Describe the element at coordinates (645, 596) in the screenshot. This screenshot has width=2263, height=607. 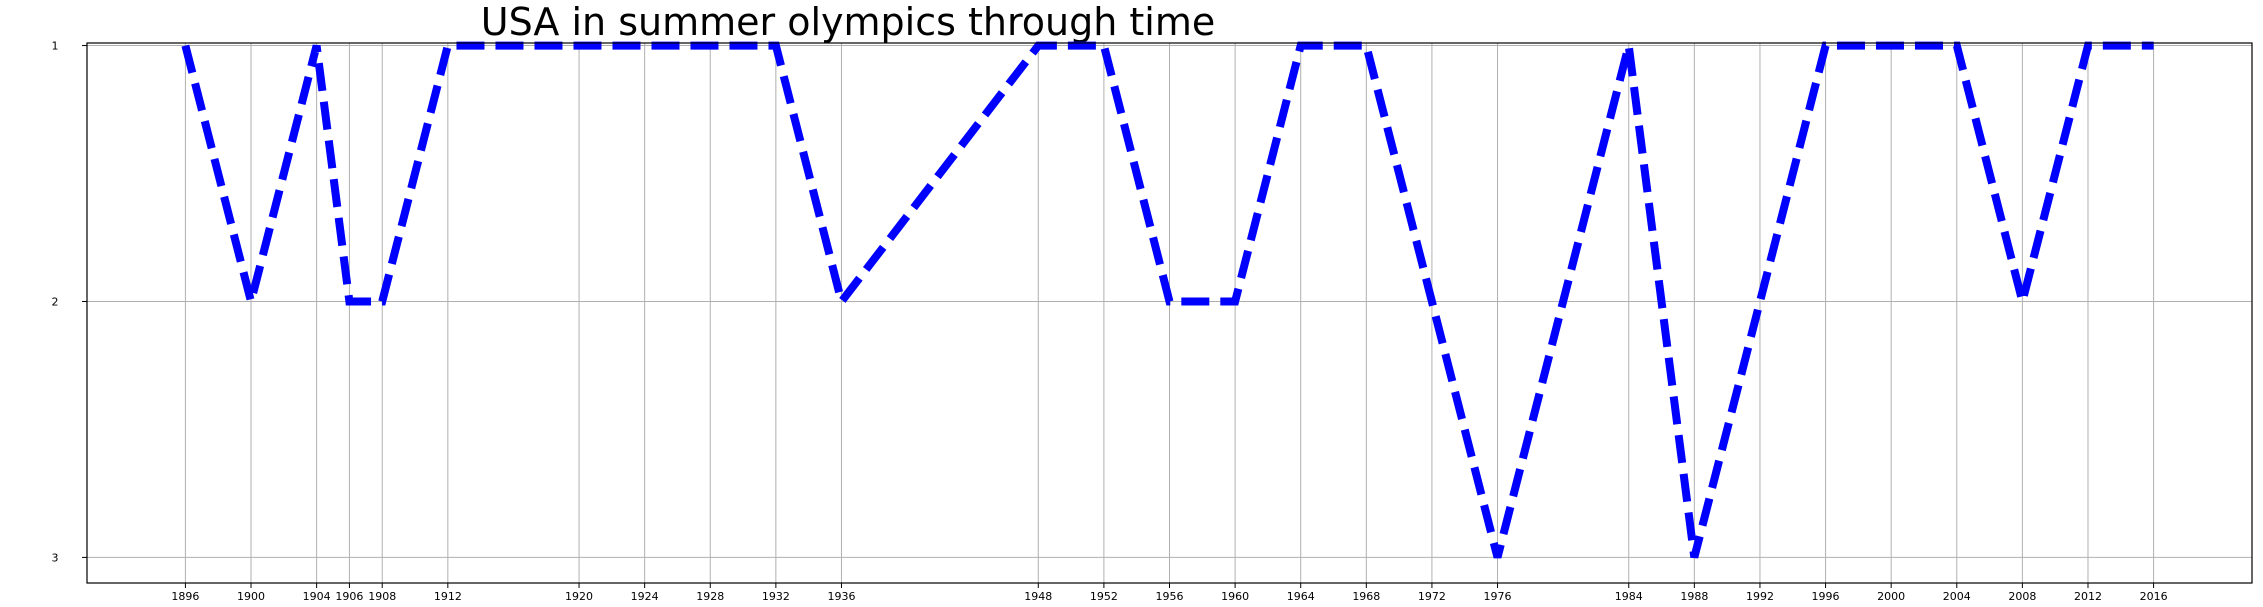
I see `x-tick-label: 1924` at that location.